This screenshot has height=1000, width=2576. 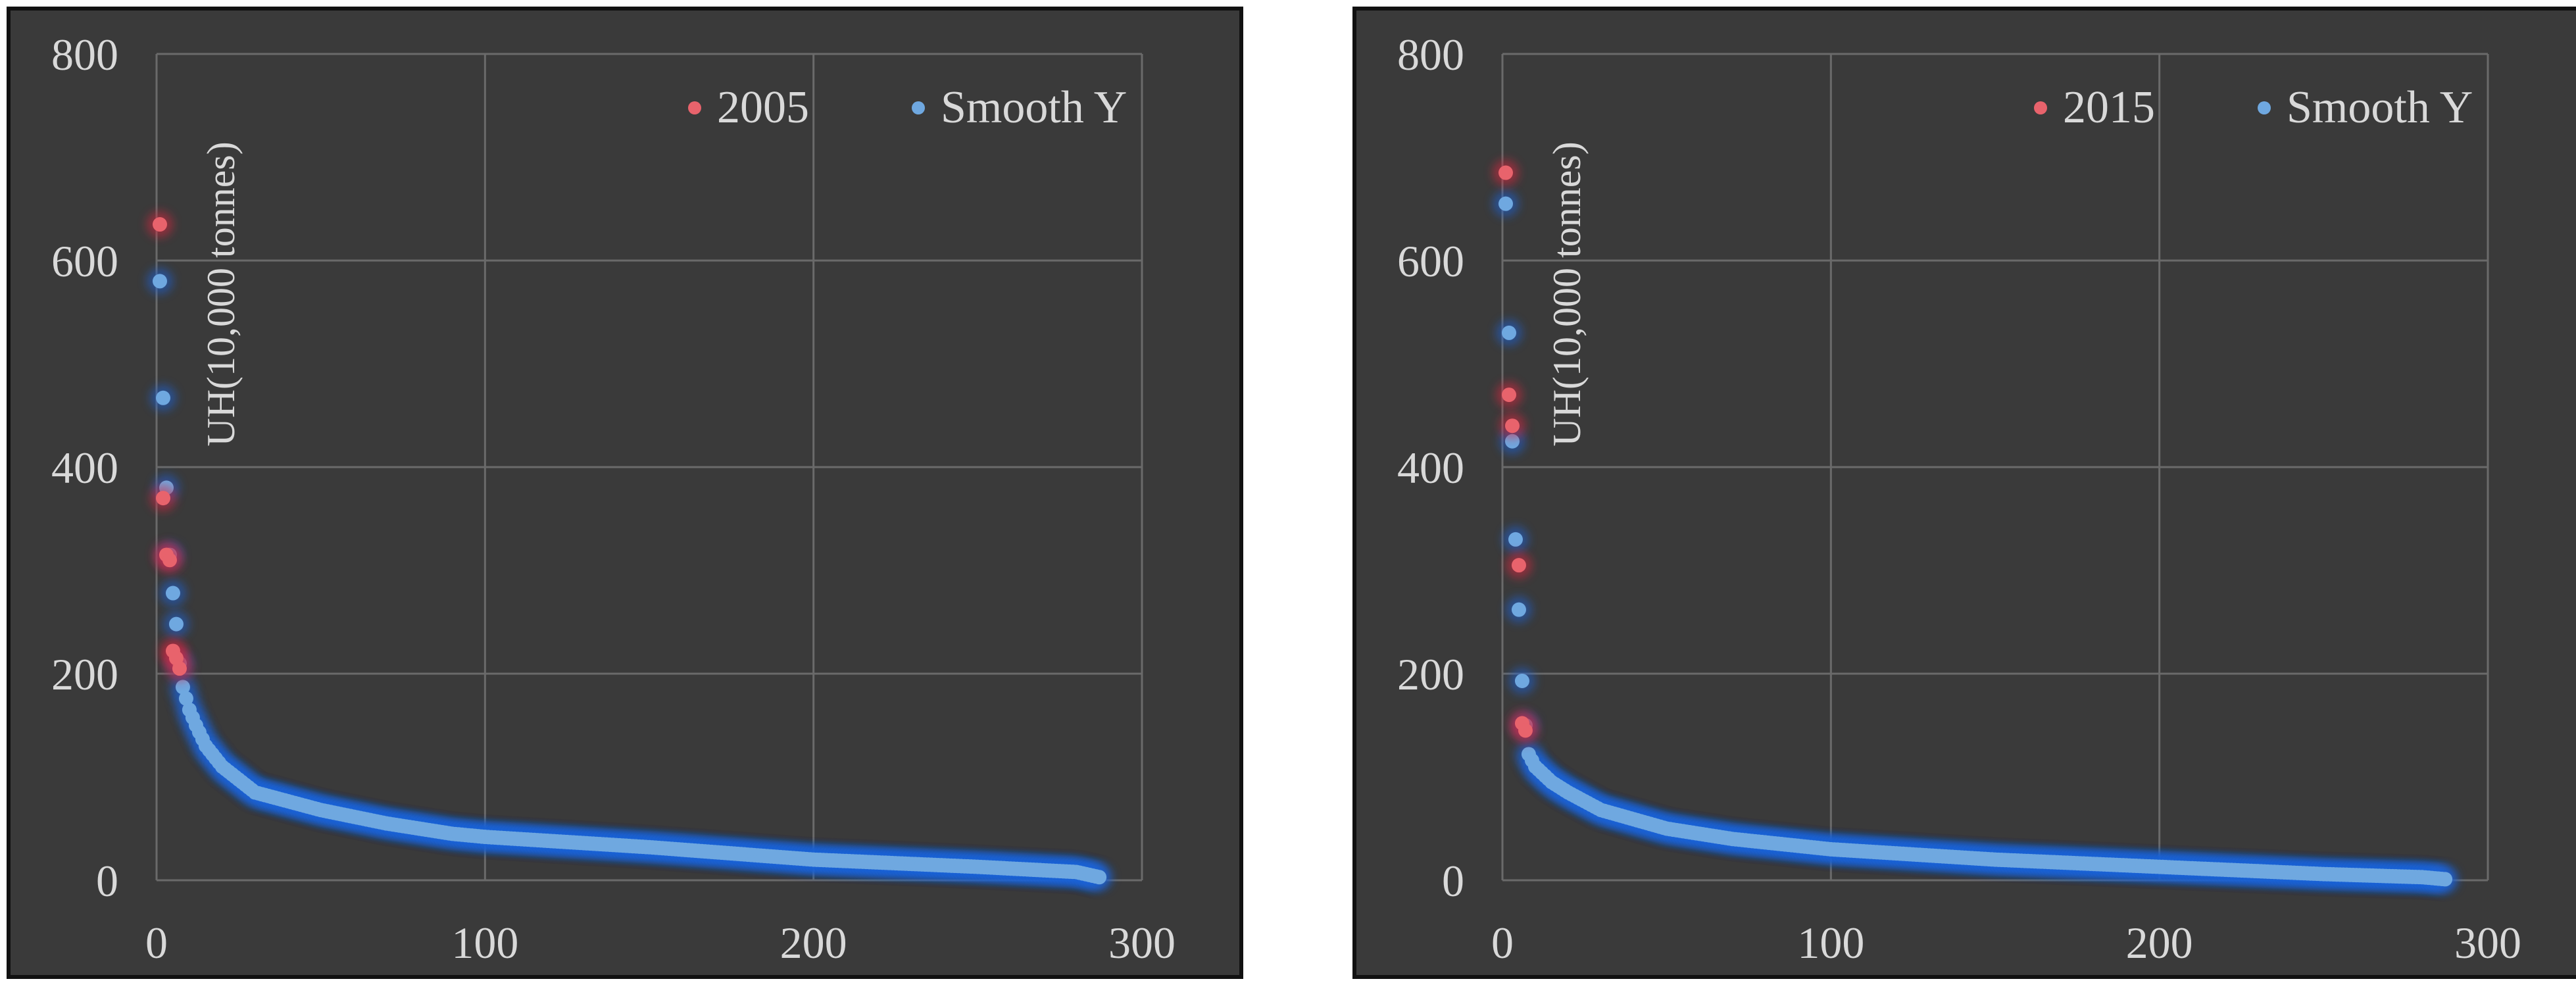 What do you see at coordinates (2109, 108) in the screenshot?
I see `legend-label: 2015` at bounding box center [2109, 108].